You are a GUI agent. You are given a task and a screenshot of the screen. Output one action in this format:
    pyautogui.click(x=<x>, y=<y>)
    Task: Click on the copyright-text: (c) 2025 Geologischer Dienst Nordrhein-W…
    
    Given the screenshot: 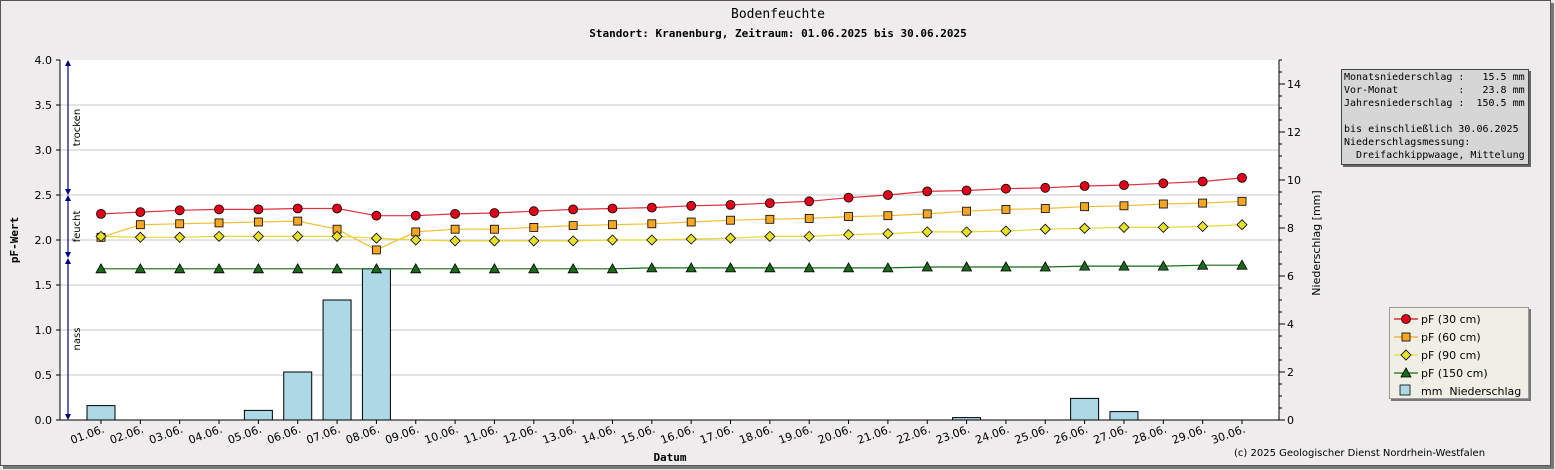 What is the action you would take?
    pyautogui.click(x=1360, y=453)
    